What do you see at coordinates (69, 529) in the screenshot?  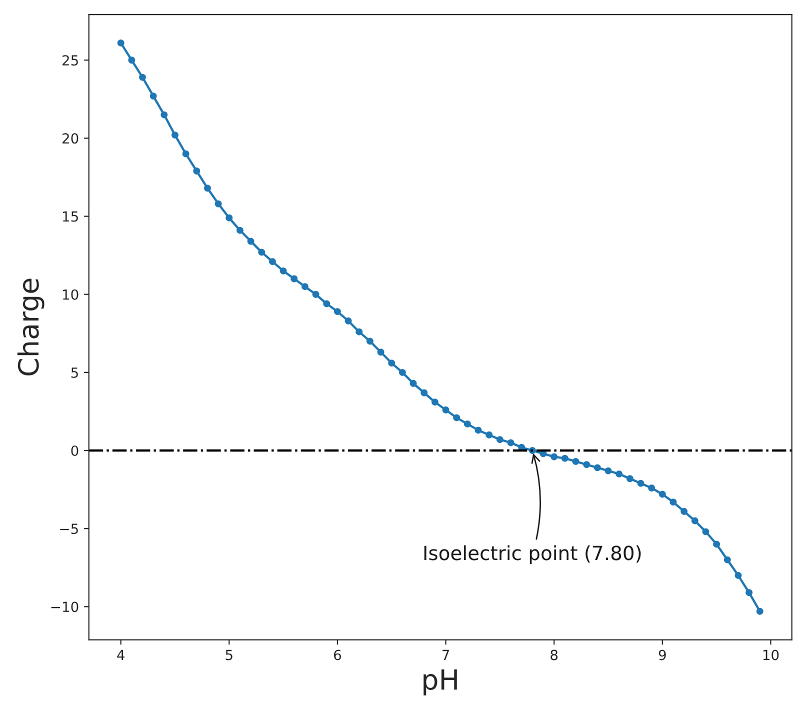 I see `y-tick-label: −5` at bounding box center [69, 529].